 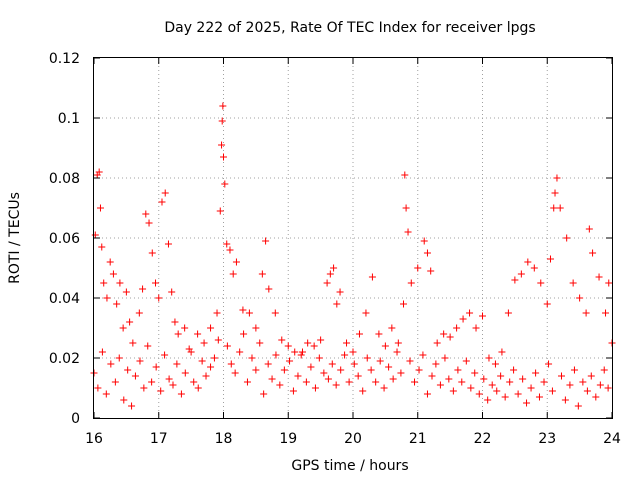 What do you see at coordinates (64, 299) in the screenshot?
I see `y-tick-label: 0.04` at bounding box center [64, 299].